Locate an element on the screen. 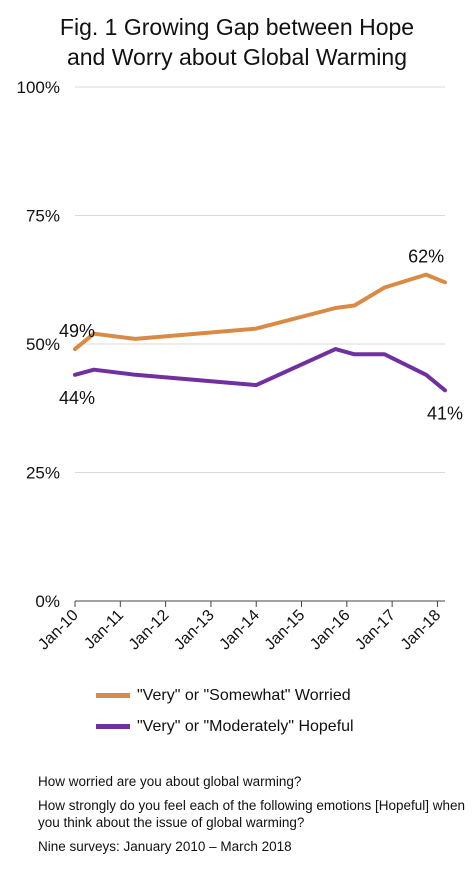 The image size is (474, 869). x-tick-label: Jan-18 is located at coordinates (421, 630).